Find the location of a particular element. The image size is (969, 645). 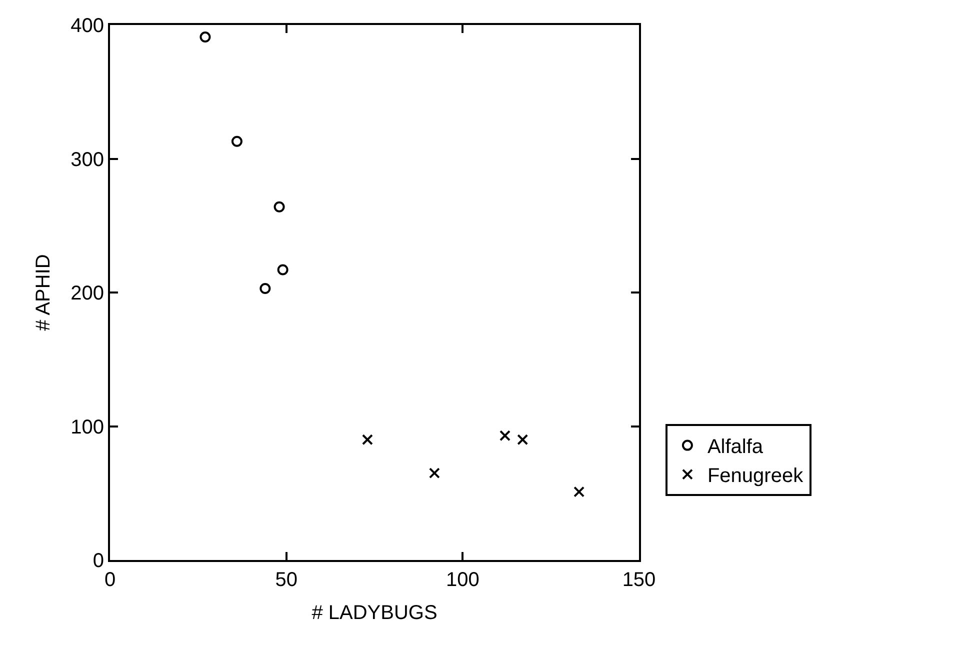

legend-label: Fenugreek is located at coordinates (755, 476).